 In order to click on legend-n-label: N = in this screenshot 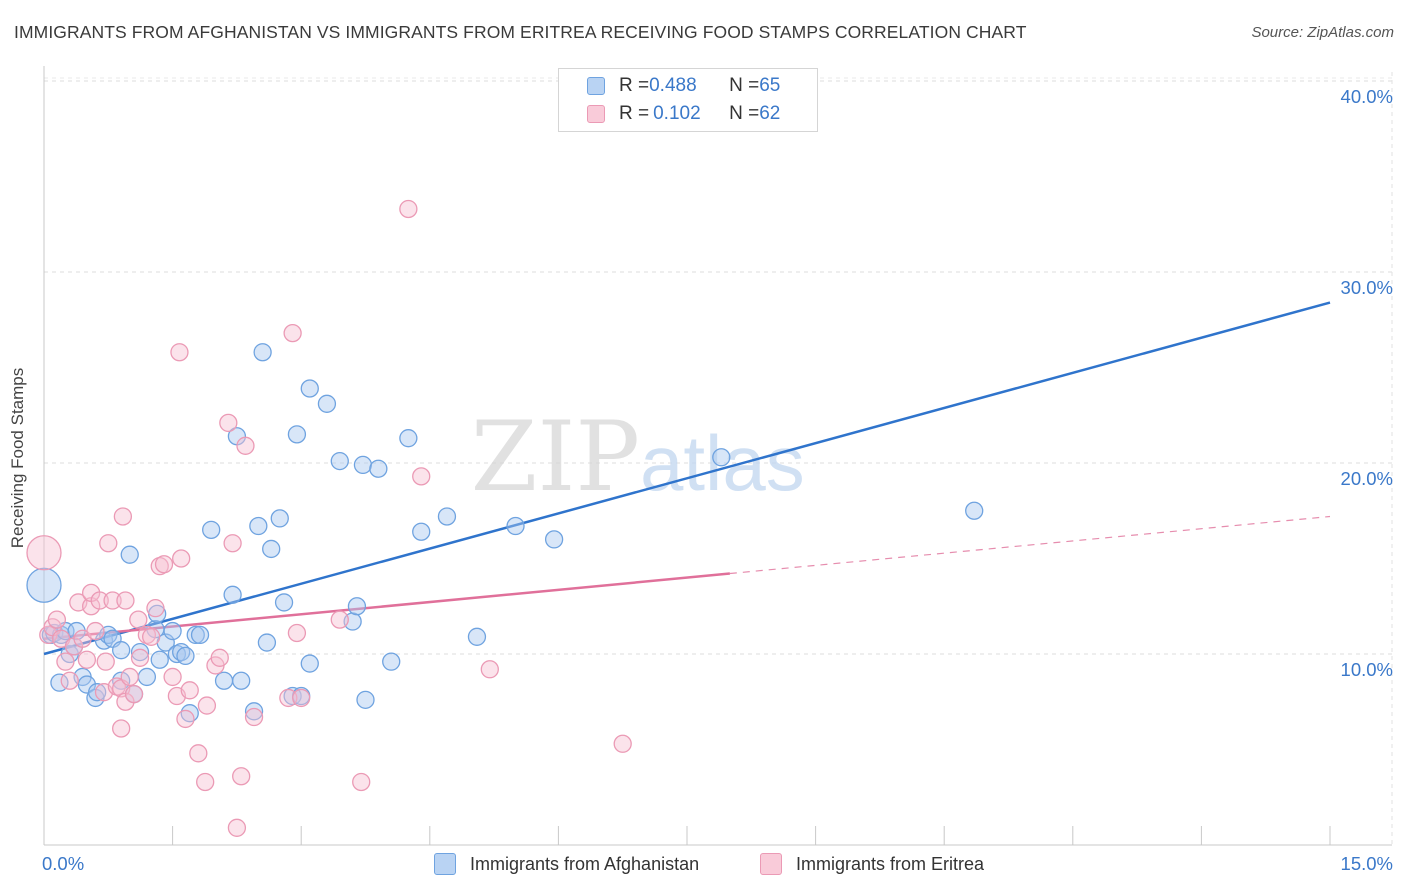, I will do `click(744, 113)`.